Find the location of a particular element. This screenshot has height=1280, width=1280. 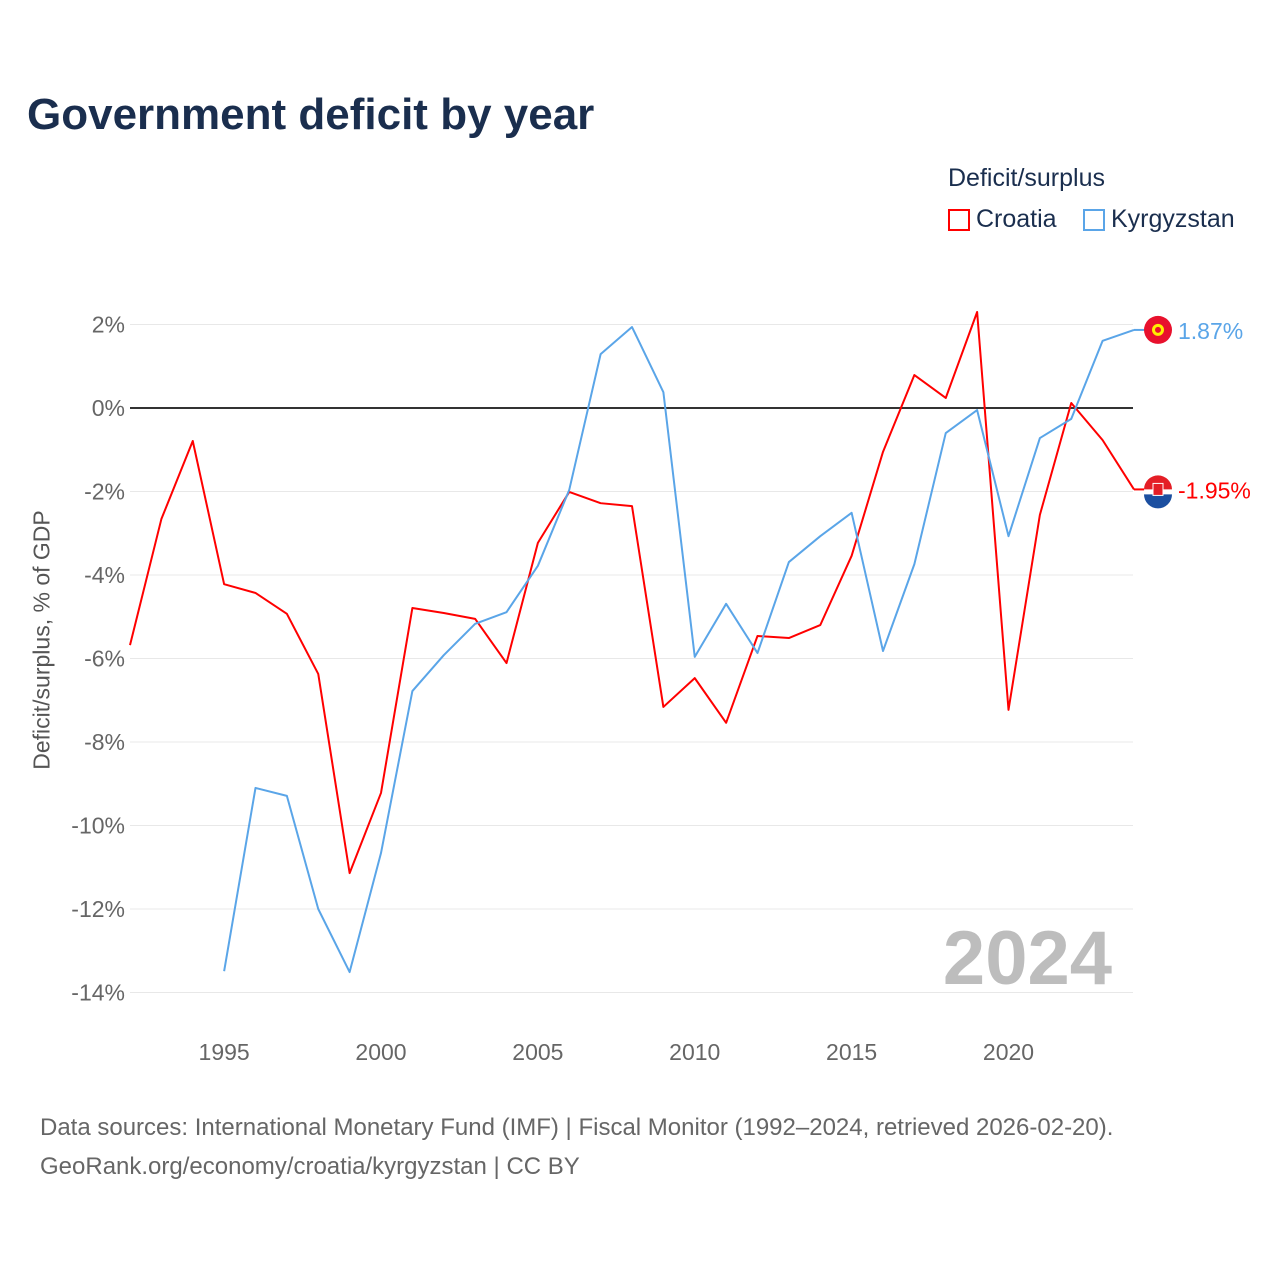

end-value-label-kyrgyzstan: 1.87% is located at coordinates (1210, 331).